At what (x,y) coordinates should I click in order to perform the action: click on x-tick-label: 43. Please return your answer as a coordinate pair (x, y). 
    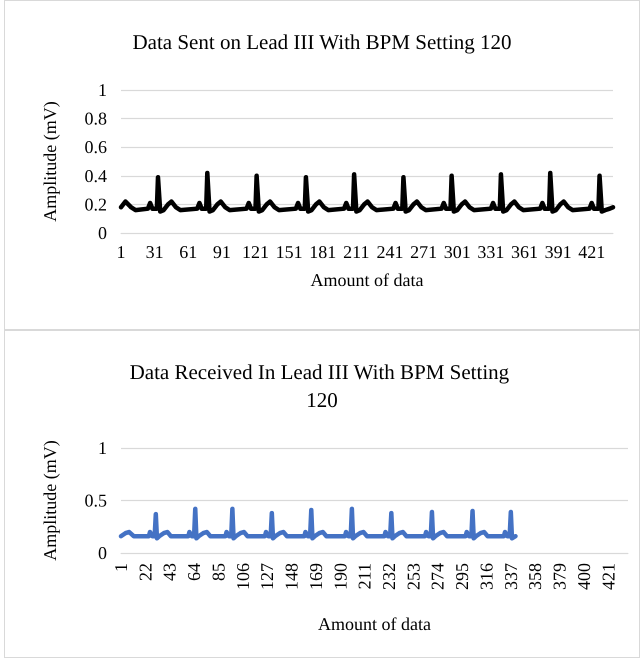
    Looking at the image, I should click on (170, 572).